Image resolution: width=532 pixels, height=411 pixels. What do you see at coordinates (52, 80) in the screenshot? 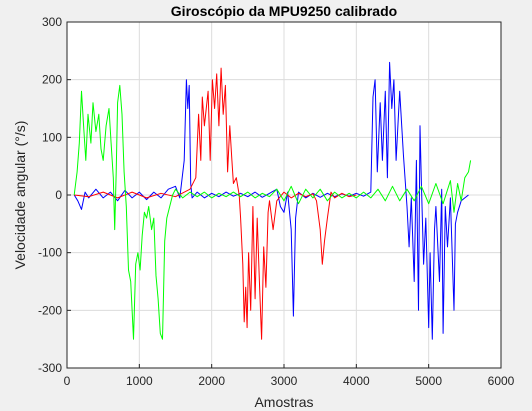
I see `y-tick-label: 200` at bounding box center [52, 80].